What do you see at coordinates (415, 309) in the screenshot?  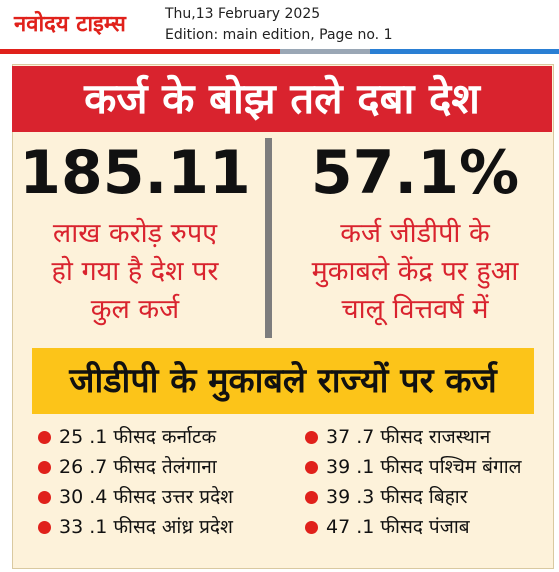 I see `caption-line: चालू वित्तवर्ष में` at bounding box center [415, 309].